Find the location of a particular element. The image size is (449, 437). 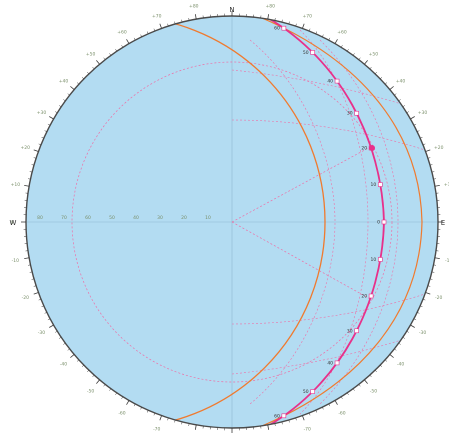

path-marker-label: 30 is located at coordinates (350, 331).